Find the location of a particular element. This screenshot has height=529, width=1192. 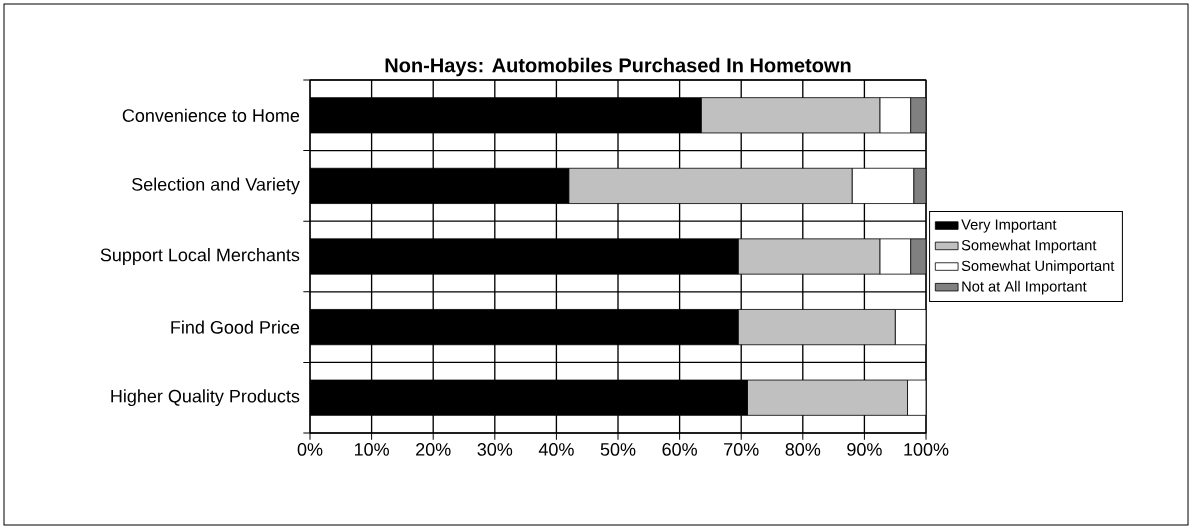

x-tick-label: 50% is located at coordinates (618, 449).